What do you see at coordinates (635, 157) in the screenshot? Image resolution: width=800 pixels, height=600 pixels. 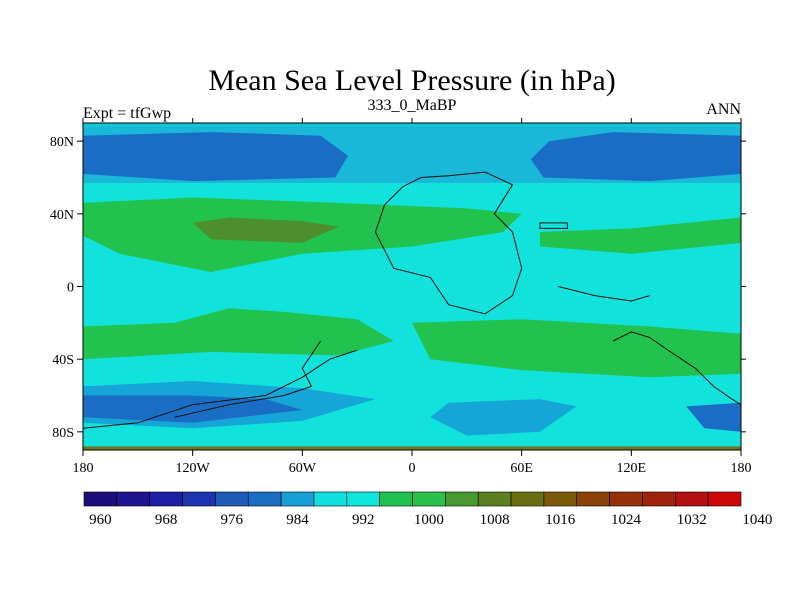 I see `region-north-asia-low` at bounding box center [635, 157].